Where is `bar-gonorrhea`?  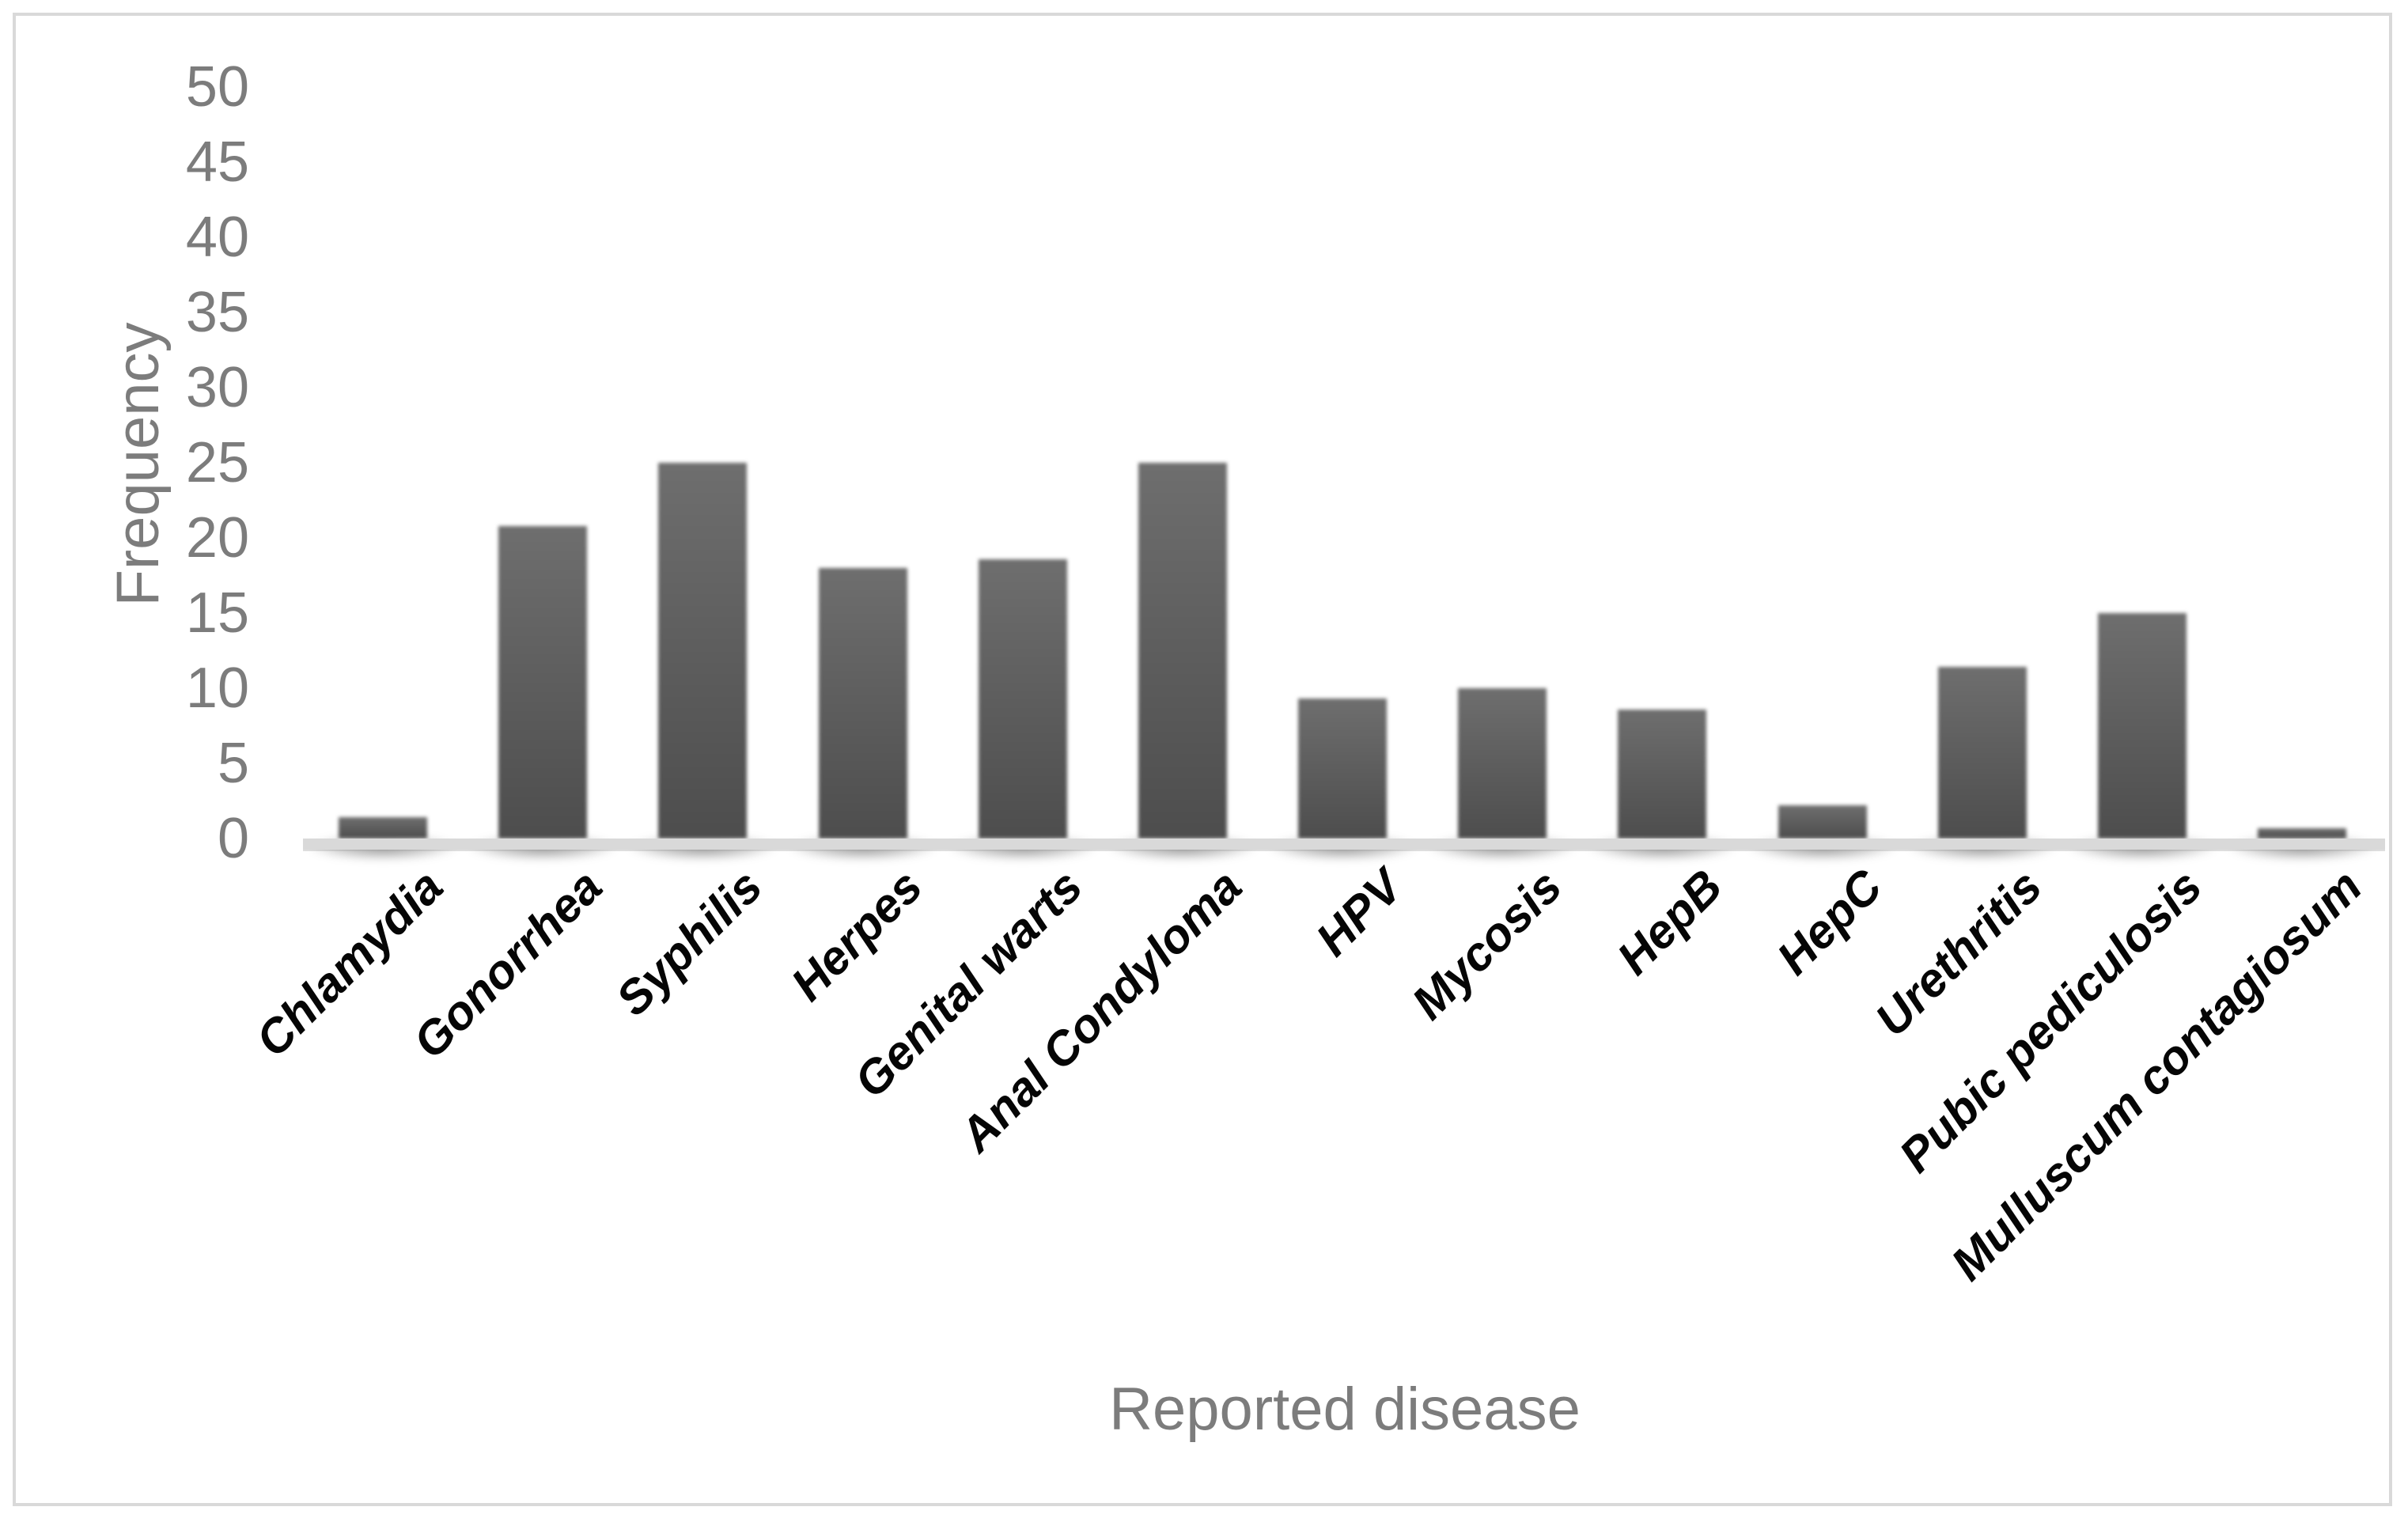
bar-gonorrhea is located at coordinates (543, 682).